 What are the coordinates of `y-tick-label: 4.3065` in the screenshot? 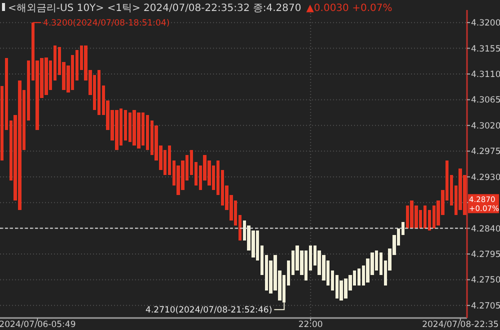 It's located at (485, 101).